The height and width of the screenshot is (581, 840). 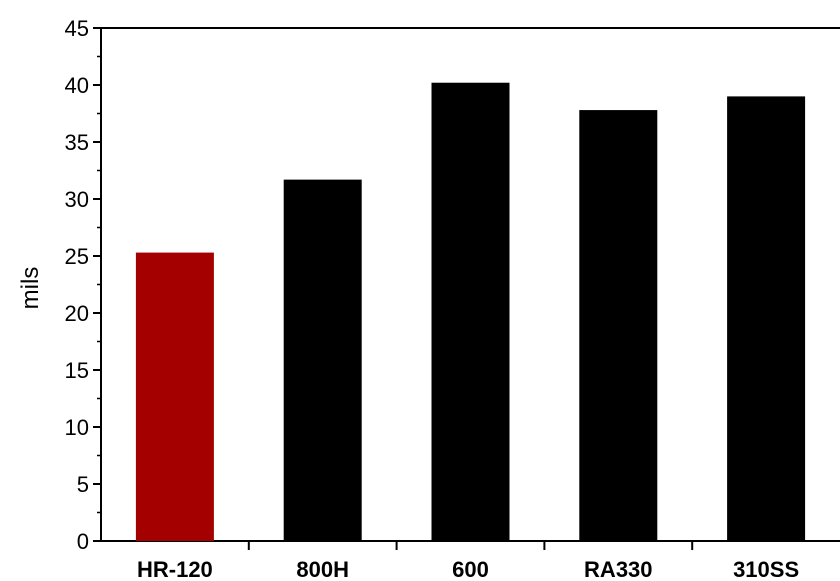 What do you see at coordinates (77, 85) in the screenshot?
I see `y-tick-label: 40` at bounding box center [77, 85].